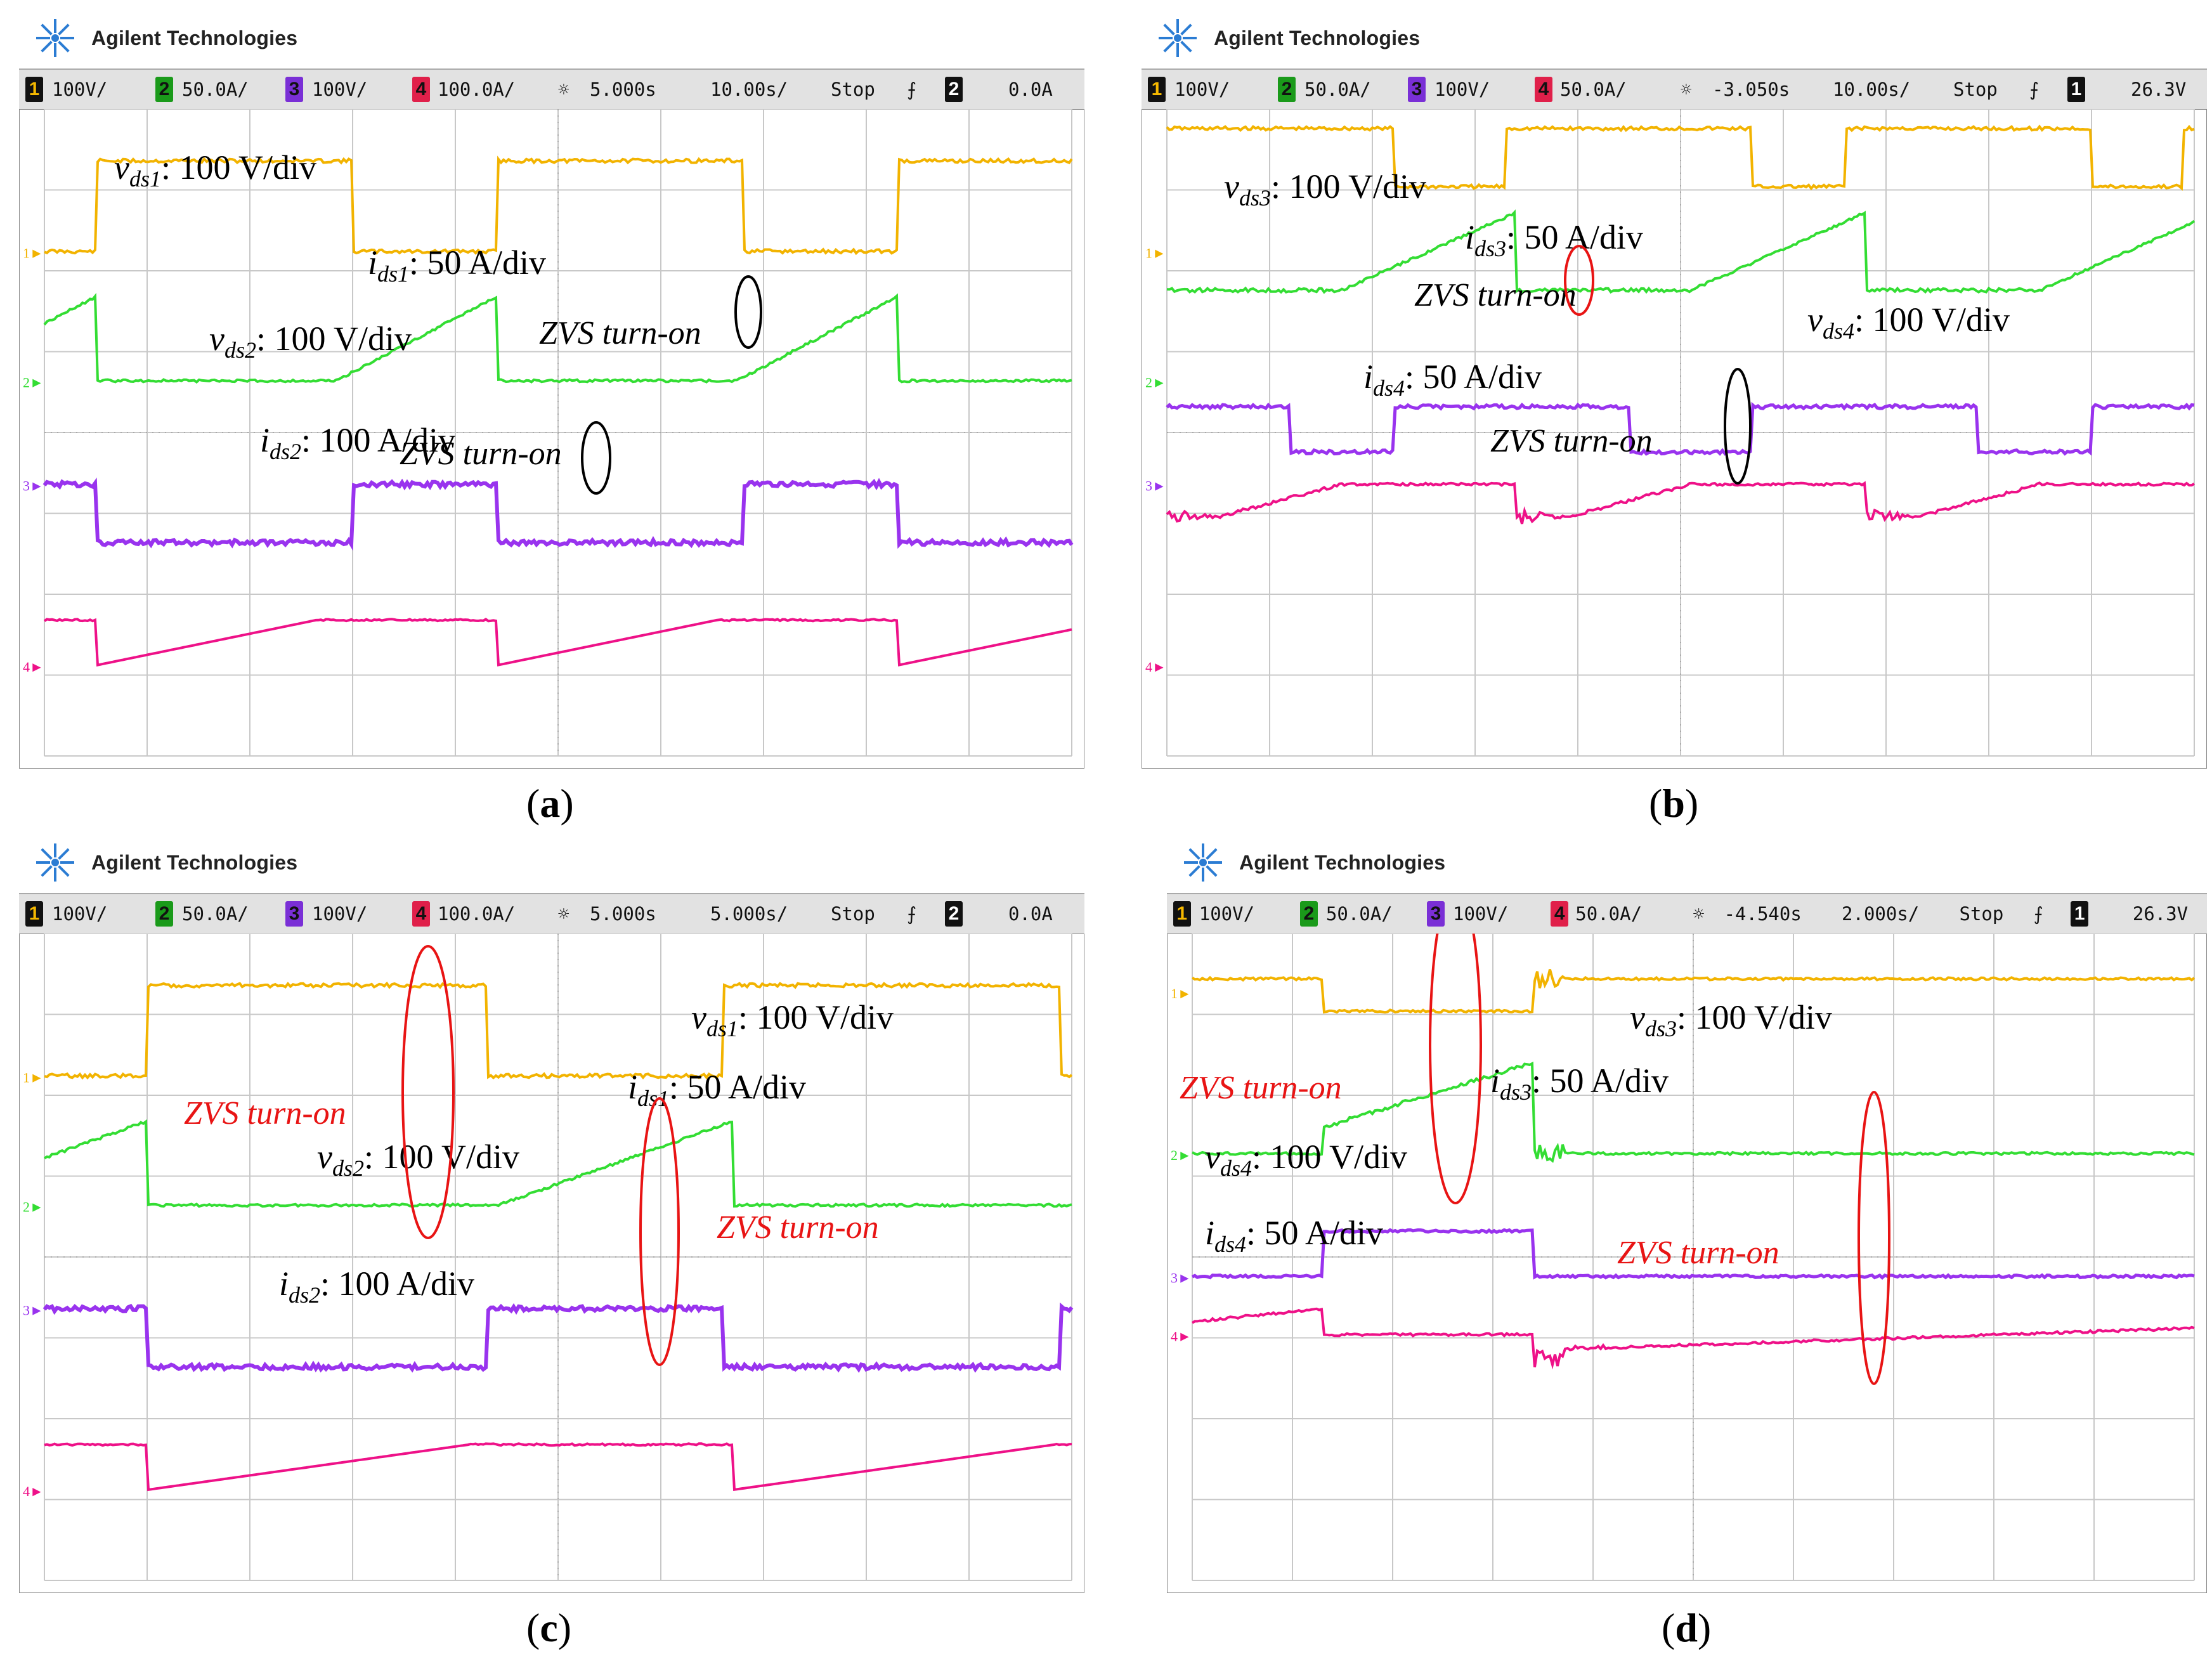 The width and height of the screenshot is (2212, 1673). What do you see at coordinates (1731, 1019) in the screenshot?
I see `signal-label-1: vds3: 100 V/div` at bounding box center [1731, 1019].